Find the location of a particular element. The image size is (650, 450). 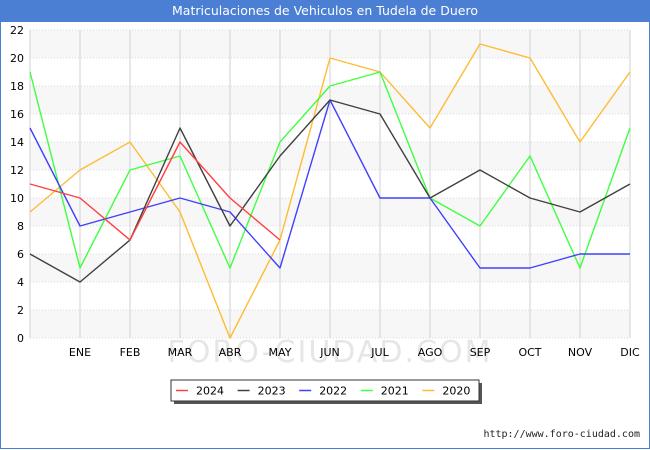

watermark: FORO-CIUDAD.COM is located at coordinates (330, 352).